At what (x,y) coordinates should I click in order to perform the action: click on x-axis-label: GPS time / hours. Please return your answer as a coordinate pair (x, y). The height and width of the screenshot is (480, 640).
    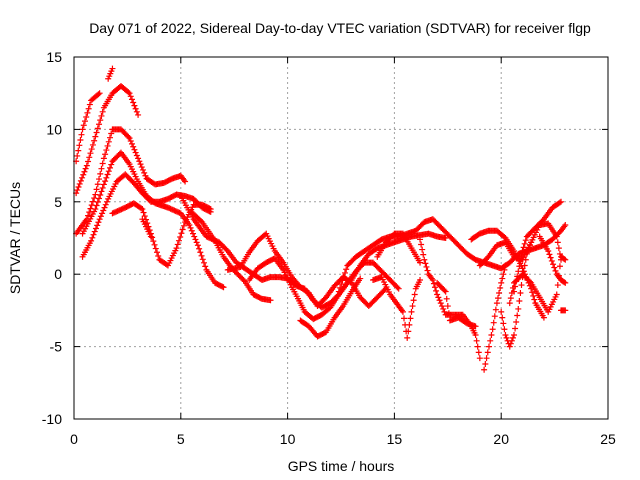
    Looking at the image, I should click on (341, 466).